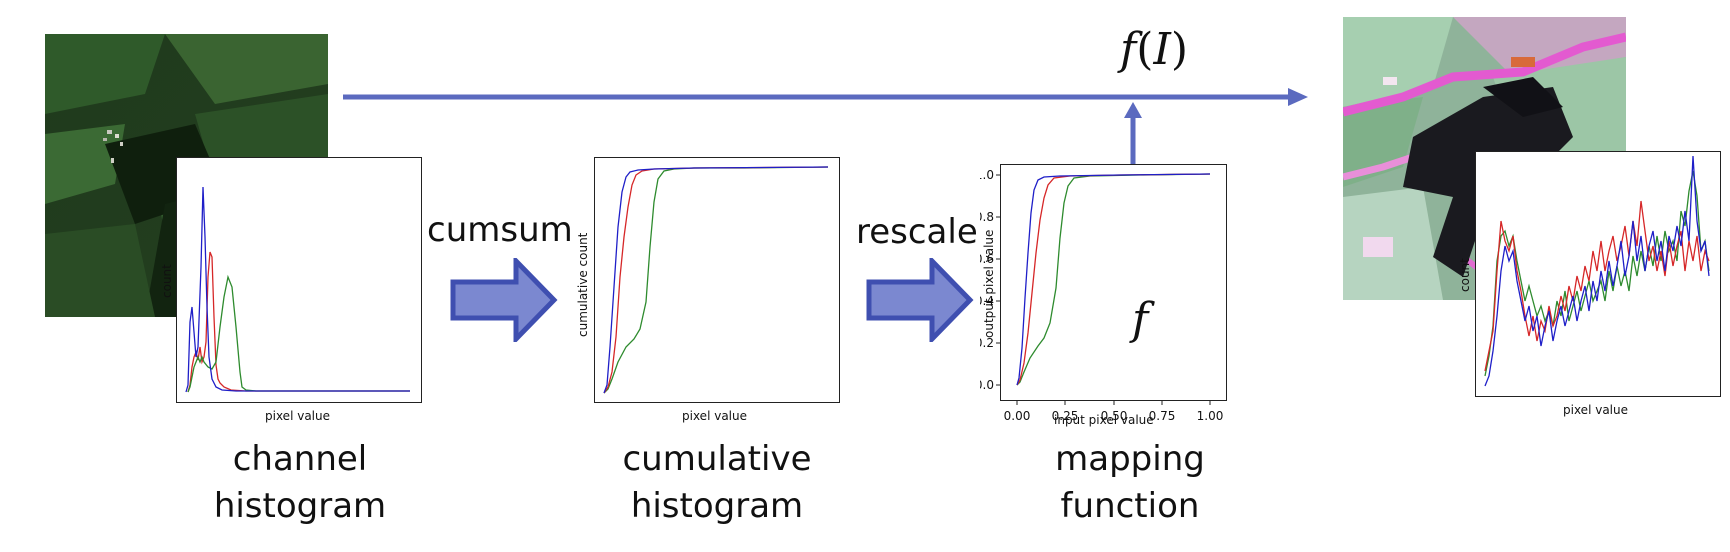 Image resolution: width=1730 pixels, height=552 pixels. I want to click on cumulative-histogram-label-line2: histogram, so click(717, 506).